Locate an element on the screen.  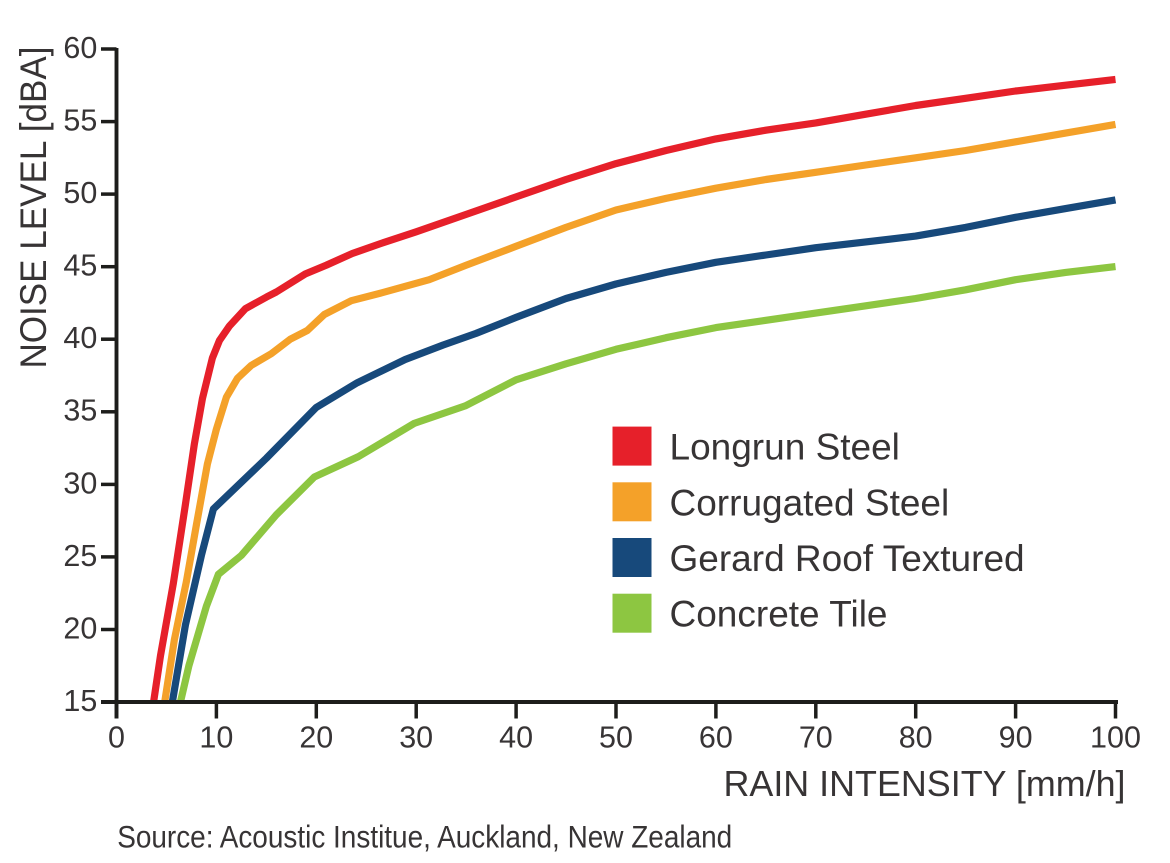
svg-text: 100 is located at coordinates (1115, 738).